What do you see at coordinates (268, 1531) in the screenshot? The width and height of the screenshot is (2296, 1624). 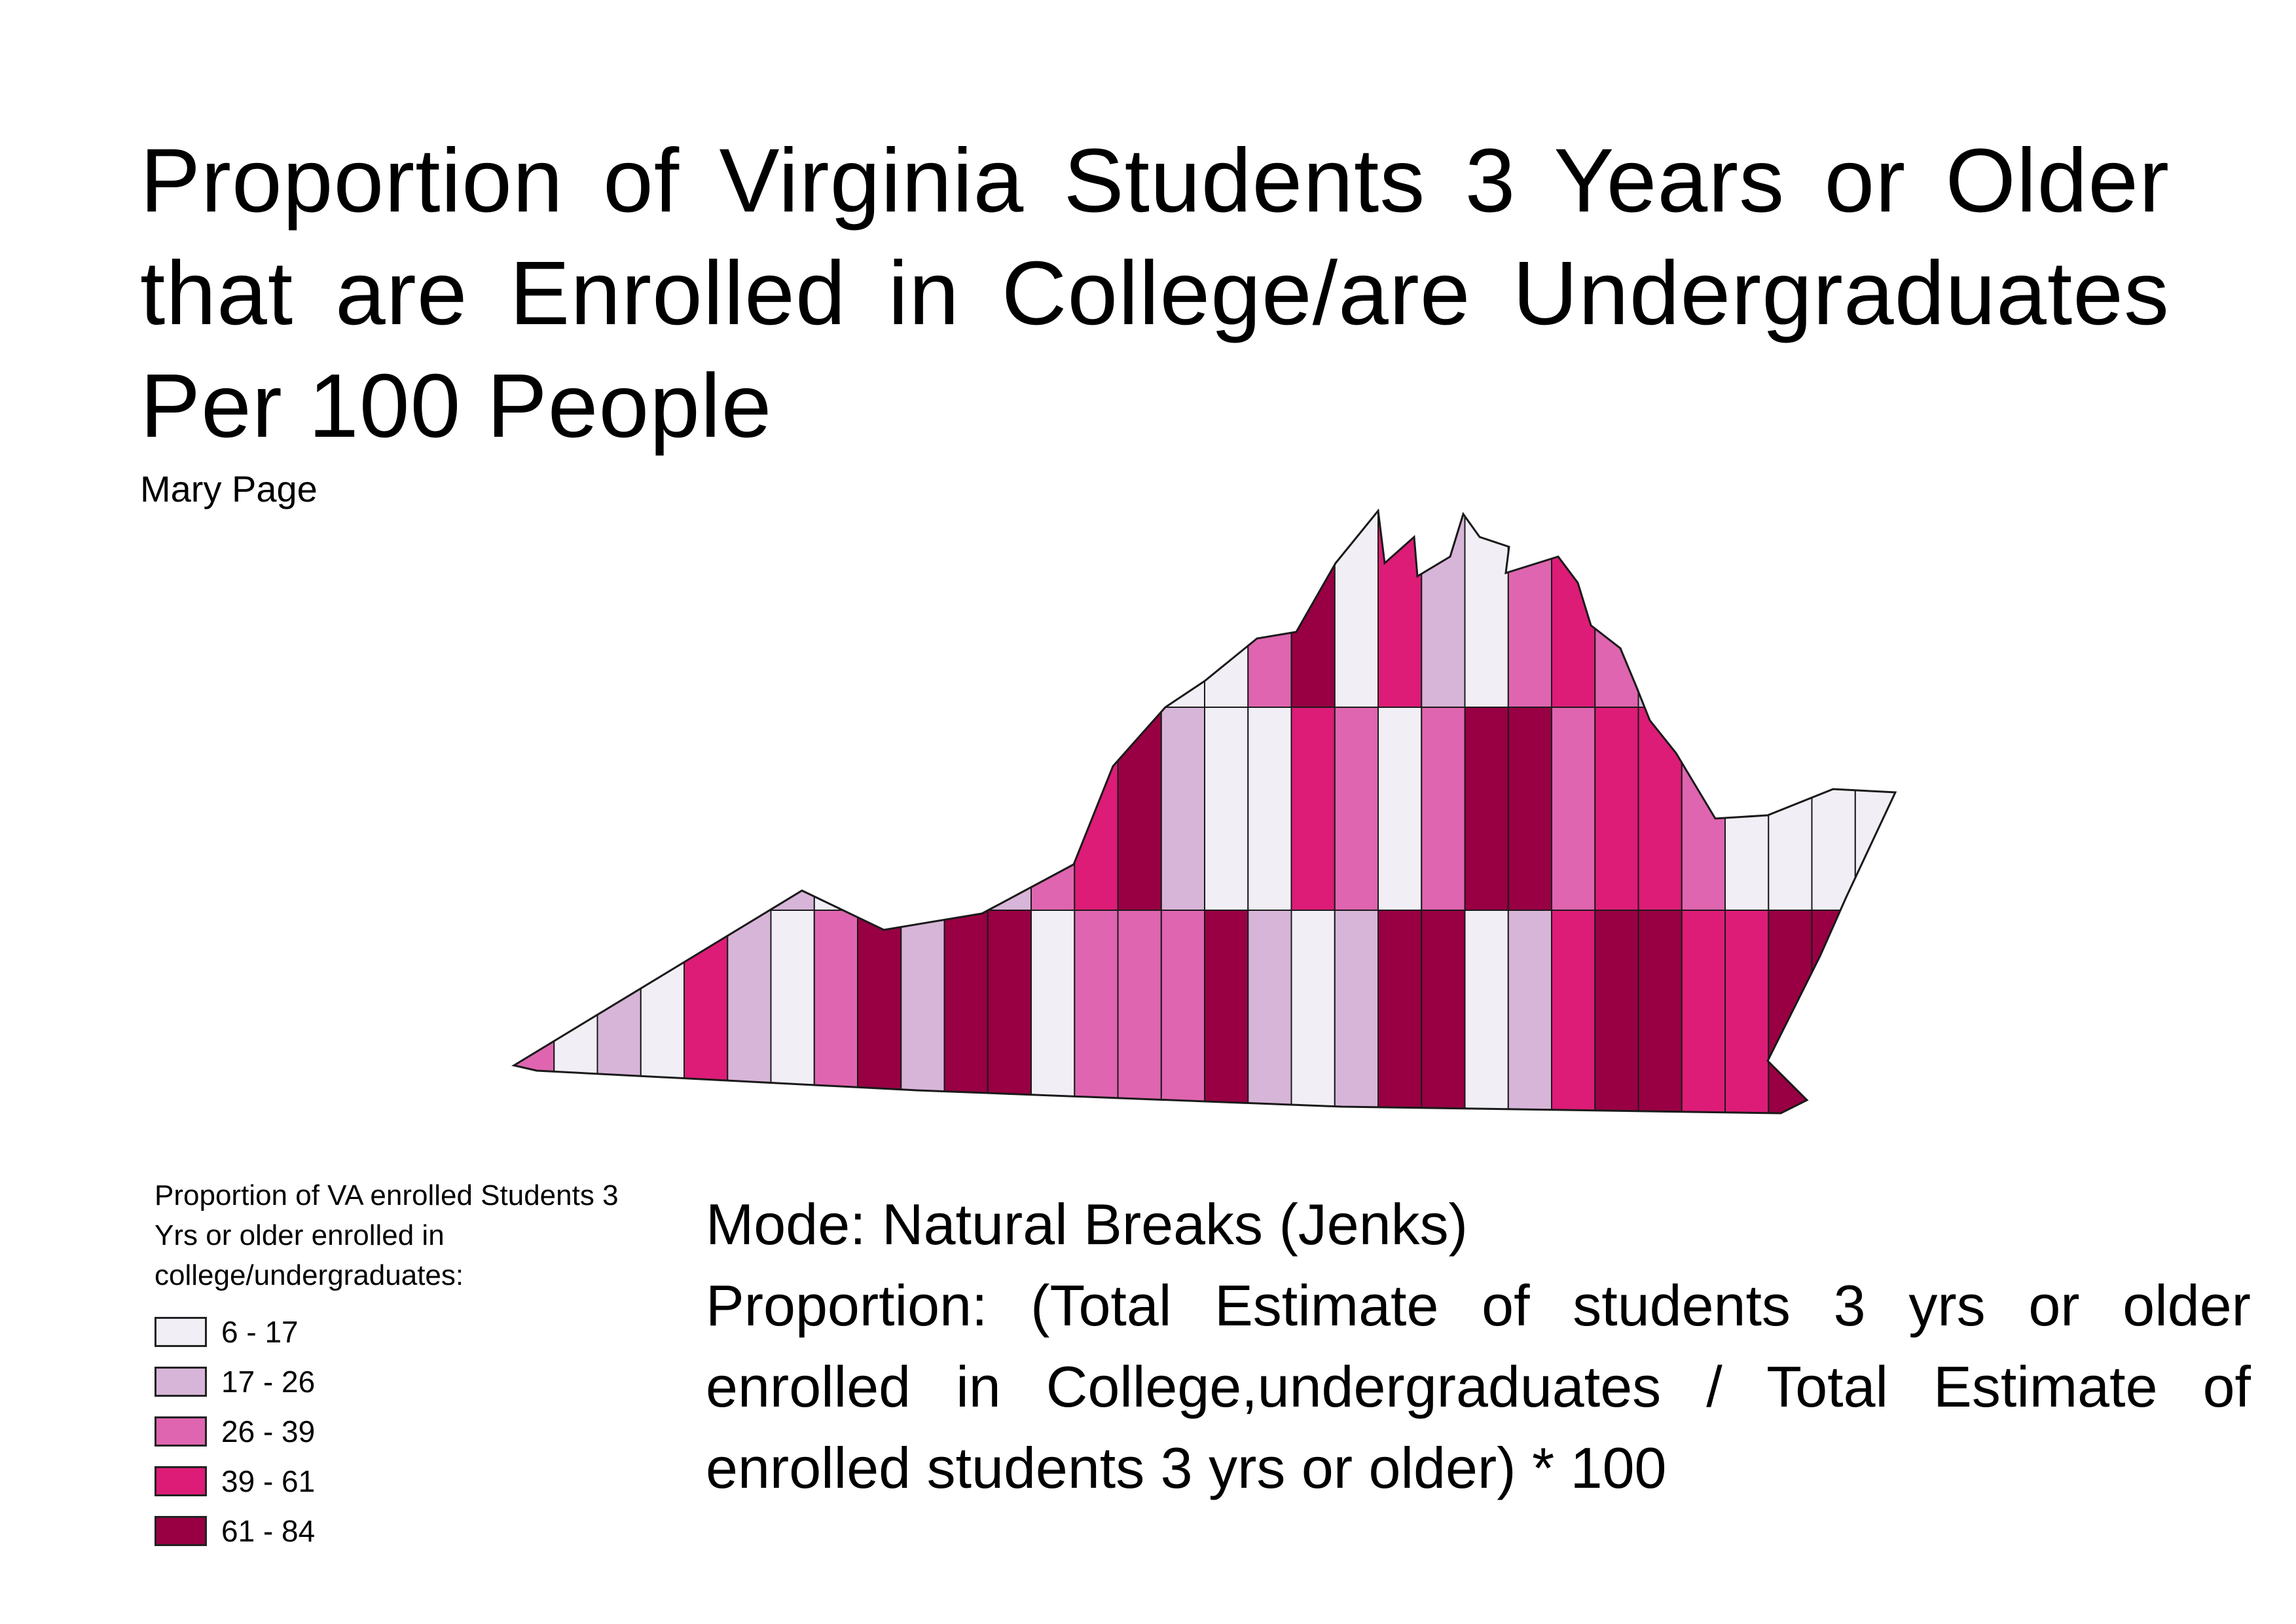 I see `legend-label-class-5: 61 - 84` at bounding box center [268, 1531].